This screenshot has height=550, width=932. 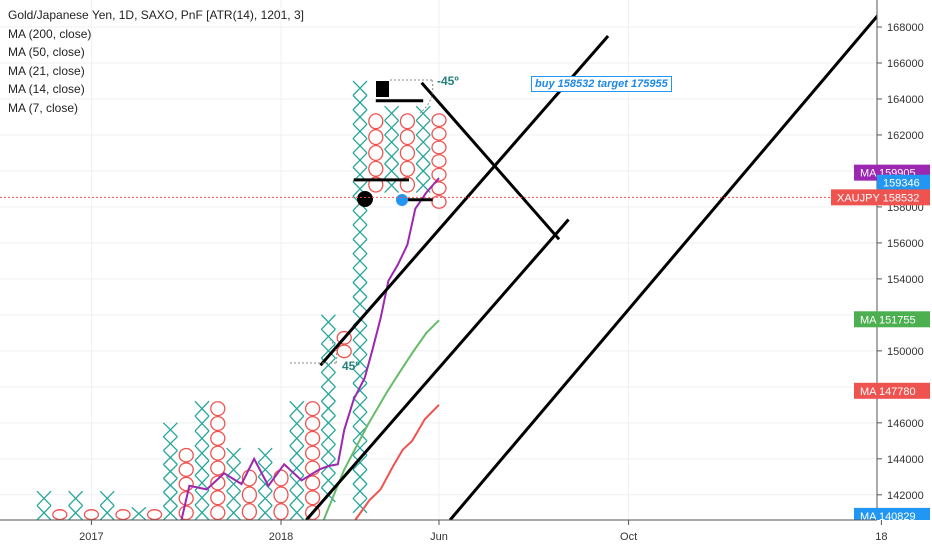 What do you see at coordinates (381, 420) in the screenshot?
I see `ma-line` at bounding box center [381, 420].